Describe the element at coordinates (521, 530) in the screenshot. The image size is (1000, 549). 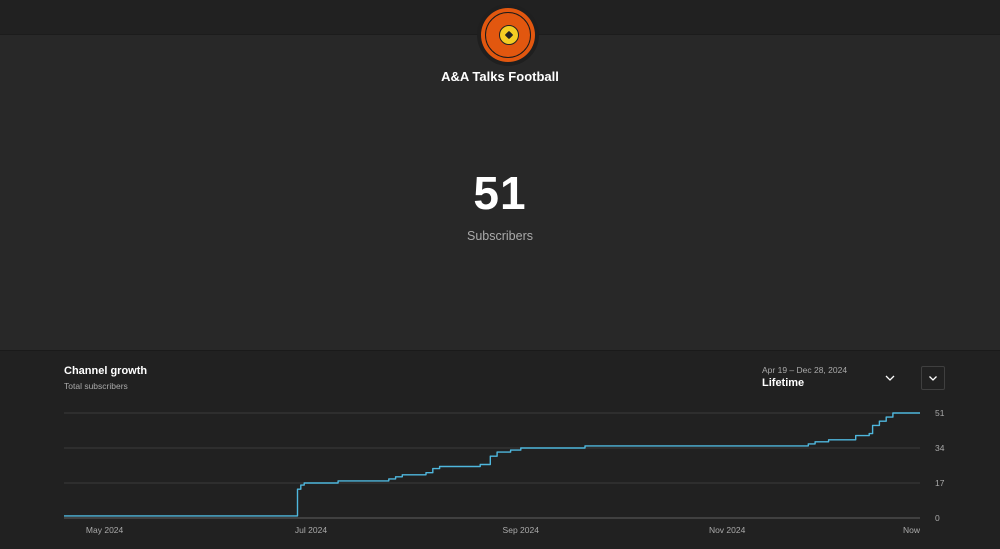
I see `x-tick-label: Sep 2024` at that location.